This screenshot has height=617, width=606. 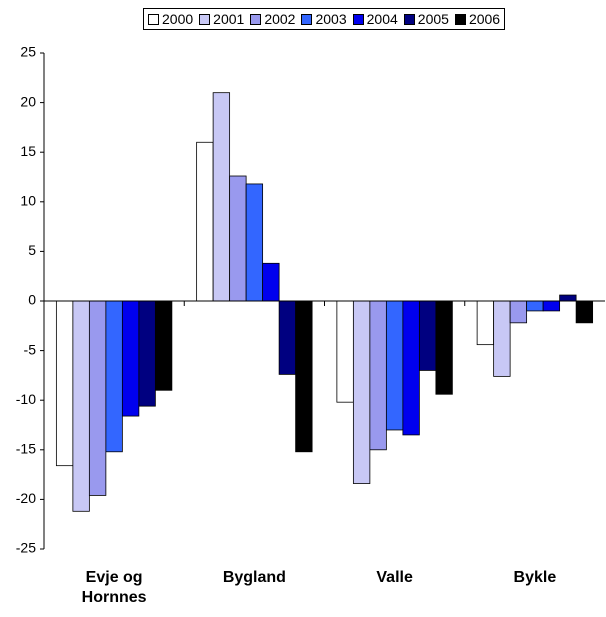 I want to click on y-tick-label: 15, so click(x=28, y=151).